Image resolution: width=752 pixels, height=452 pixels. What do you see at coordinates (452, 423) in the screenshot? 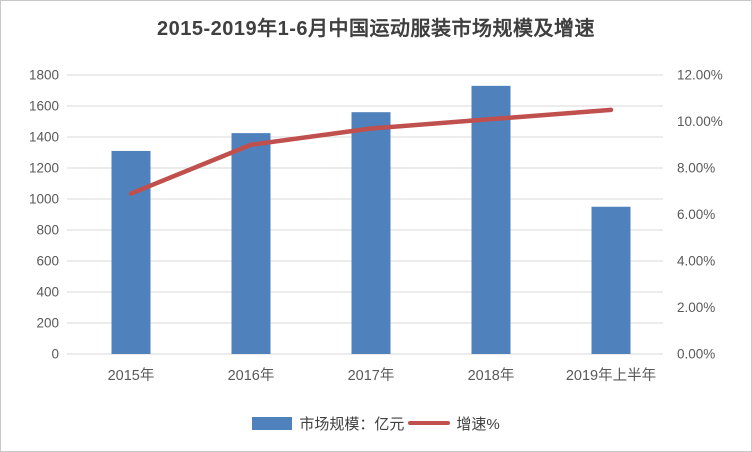
I see `legend-item-growth-rate: 增速%` at bounding box center [452, 423].